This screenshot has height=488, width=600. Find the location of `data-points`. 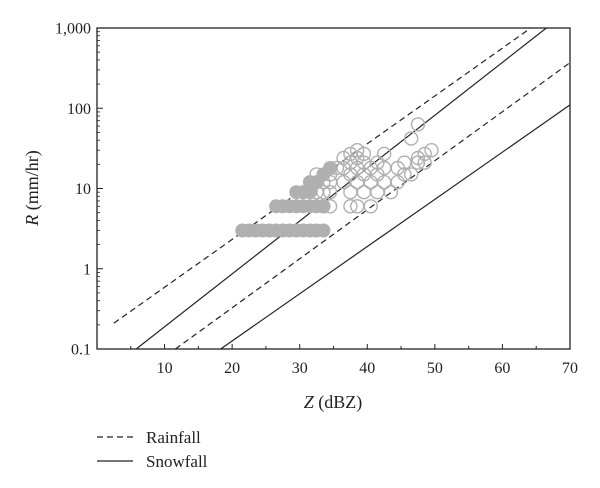

data-points is located at coordinates (337, 177).